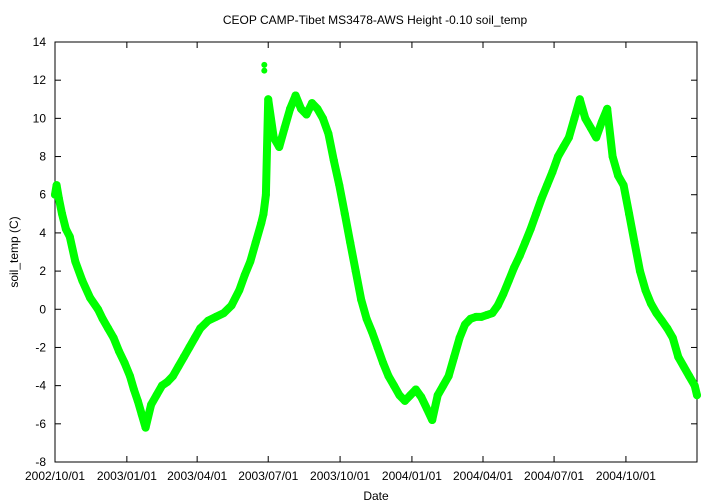 The height and width of the screenshot is (504, 720). What do you see at coordinates (42, 233) in the screenshot?
I see `y-tick-label: 4` at bounding box center [42, 233].